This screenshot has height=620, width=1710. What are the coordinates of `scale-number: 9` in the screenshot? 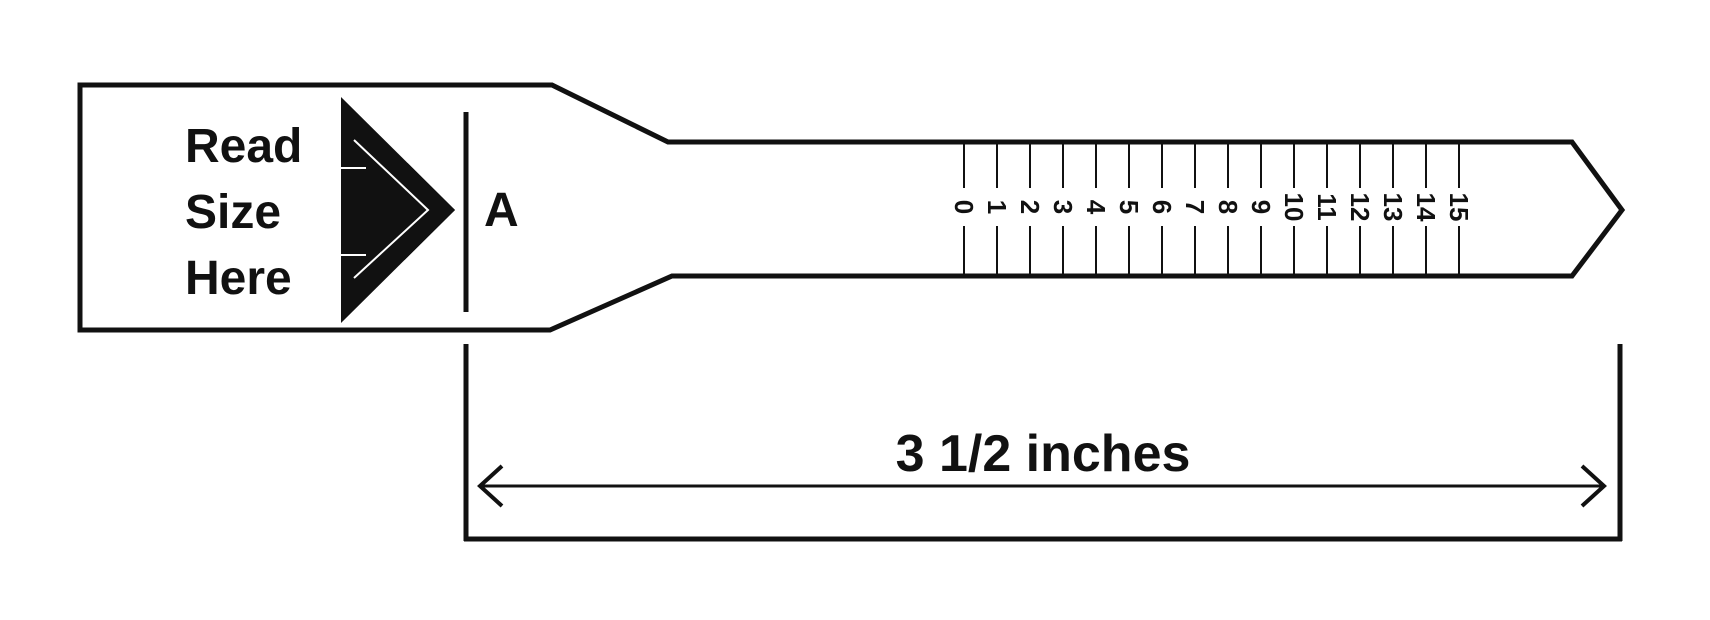 It's located at (1261, 207).